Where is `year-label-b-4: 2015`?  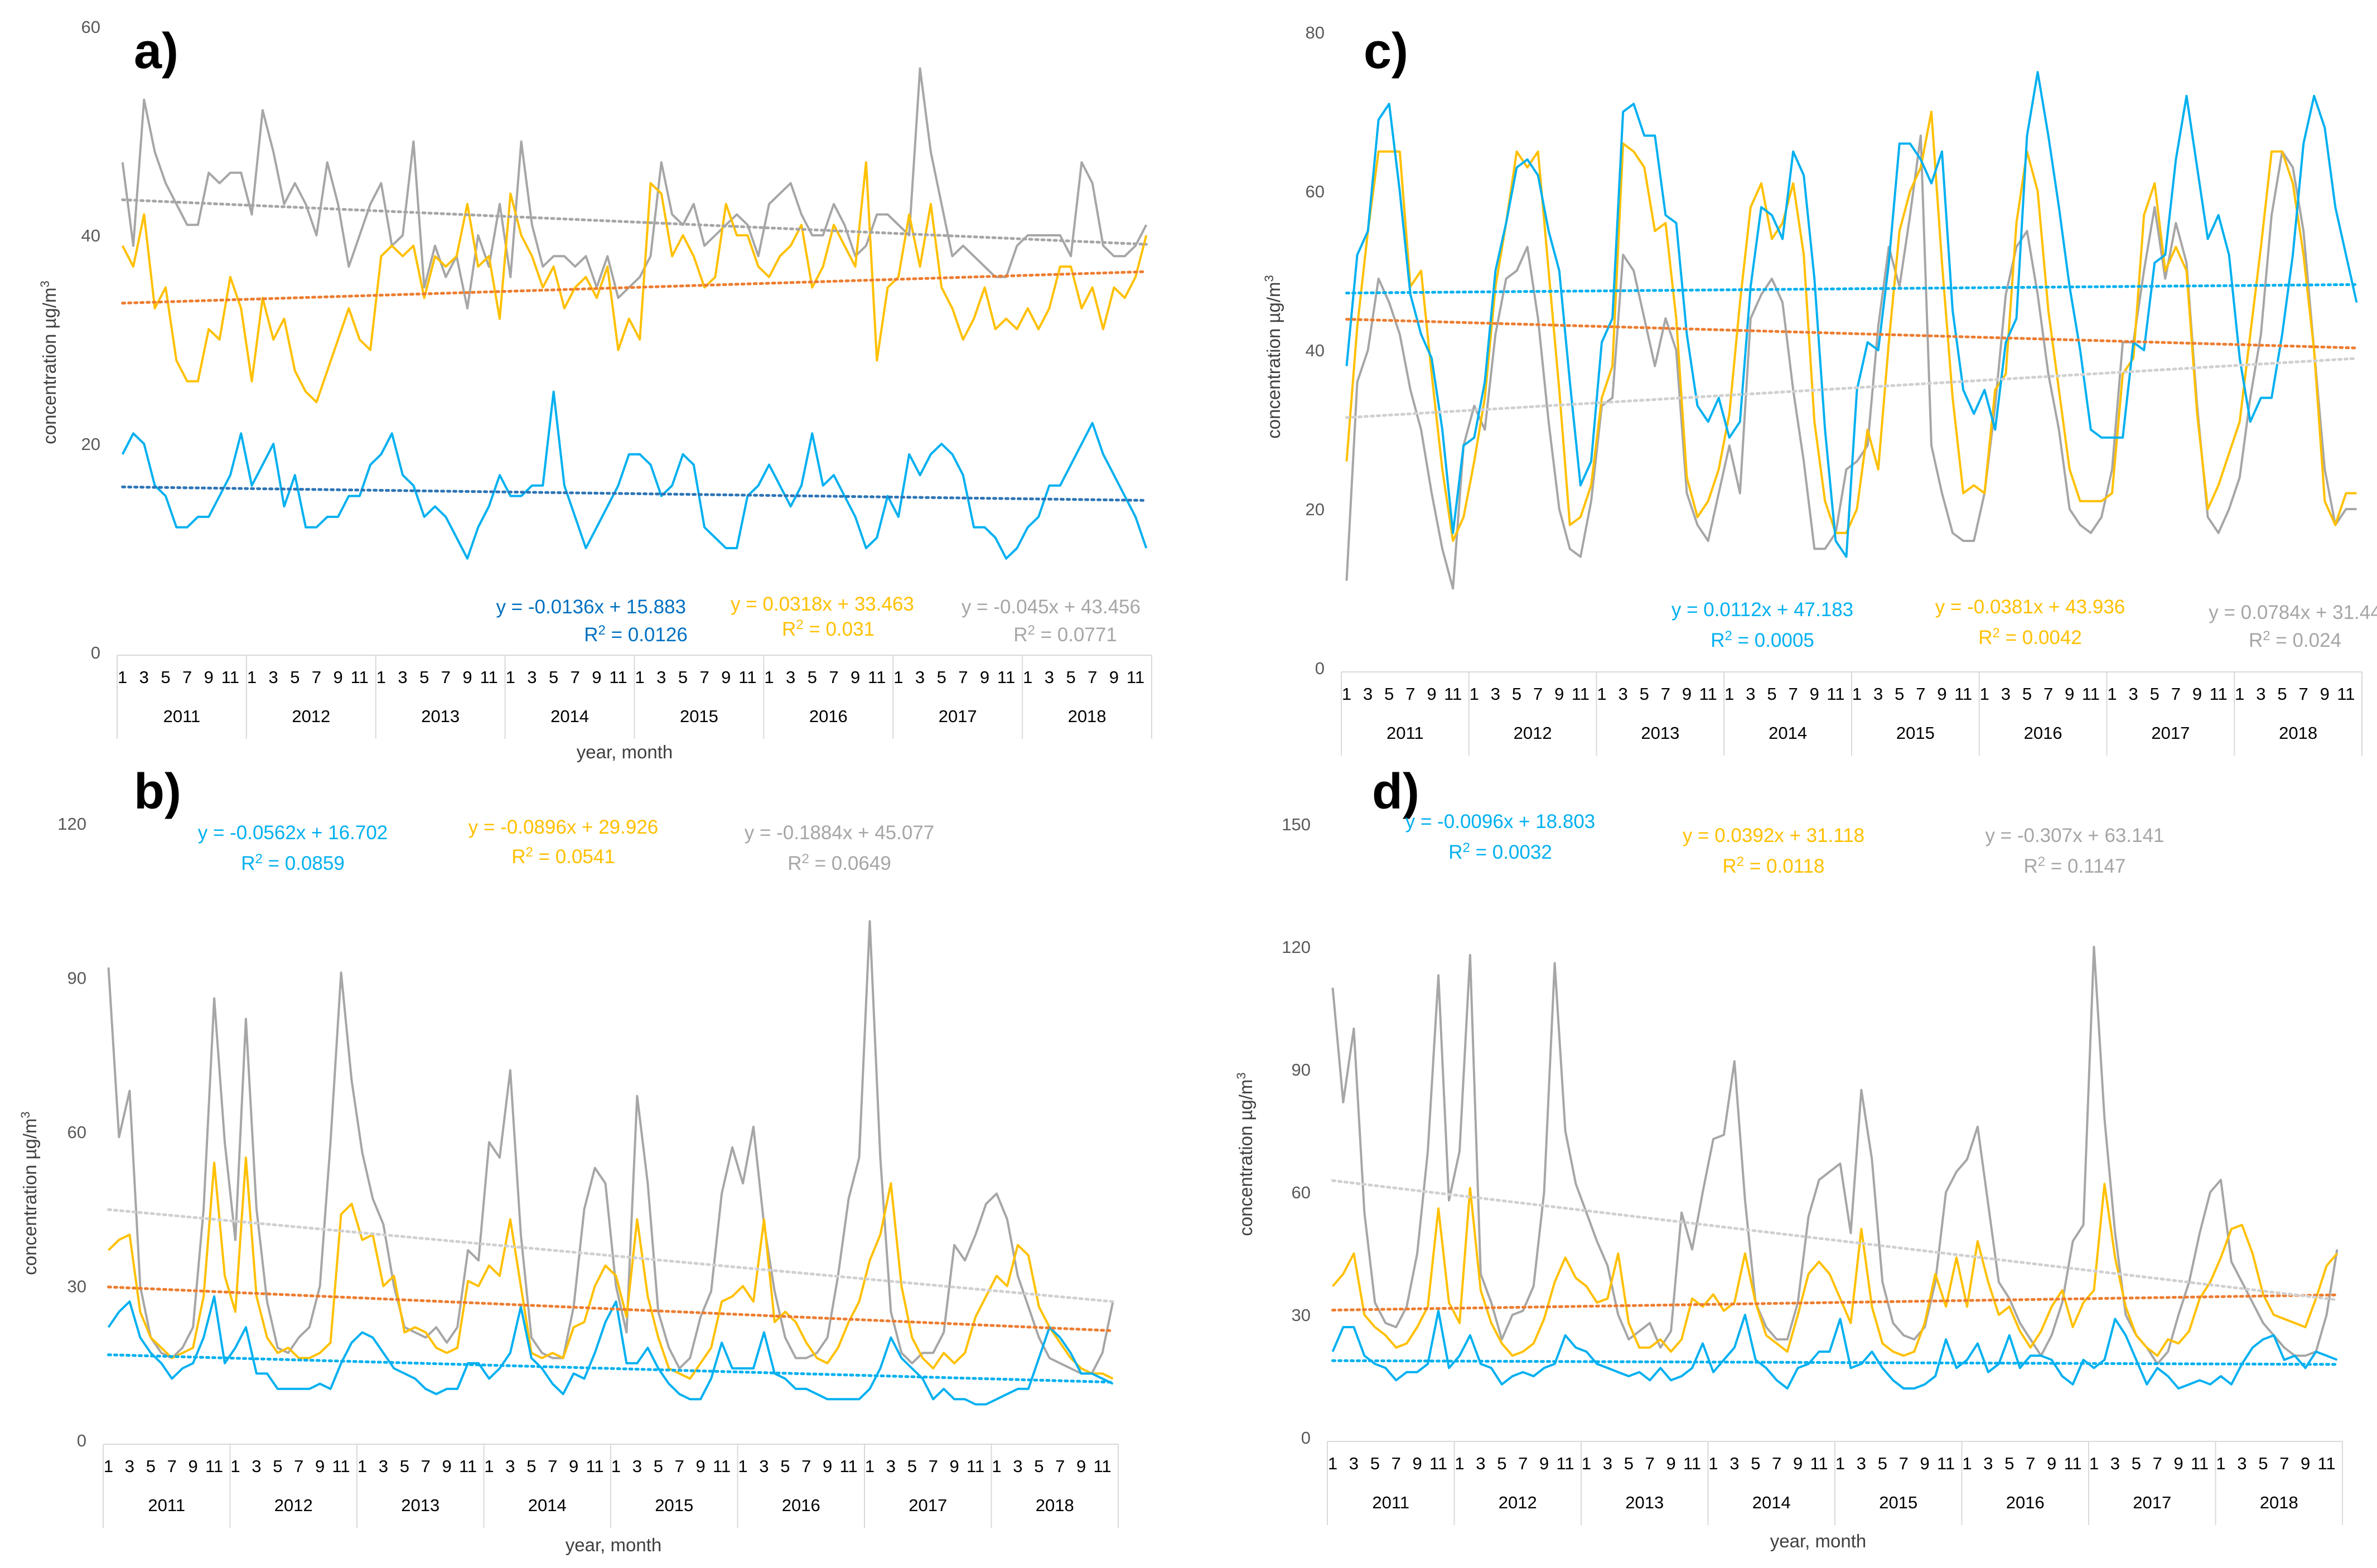
year-label-b-4: 2015 is located at coordinates (674, 1505).